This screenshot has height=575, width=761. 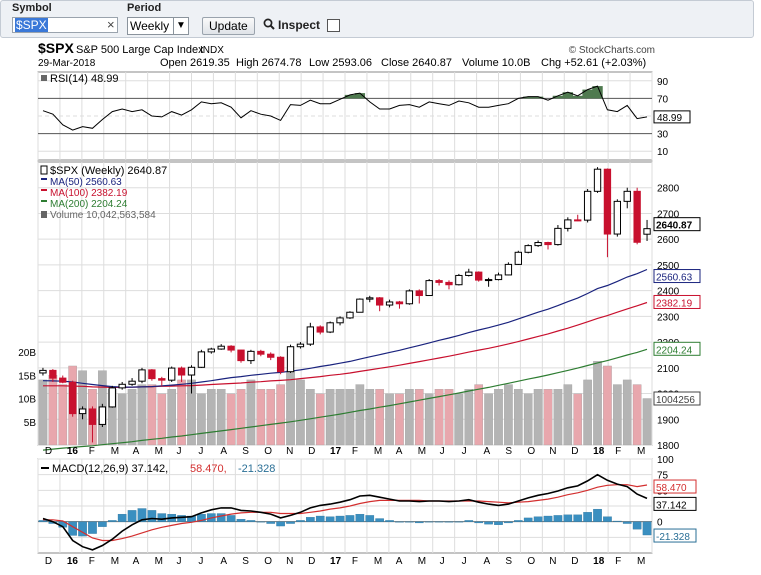 I want to click on macd-legend-item: -21.328, so click(x=256, y=469).